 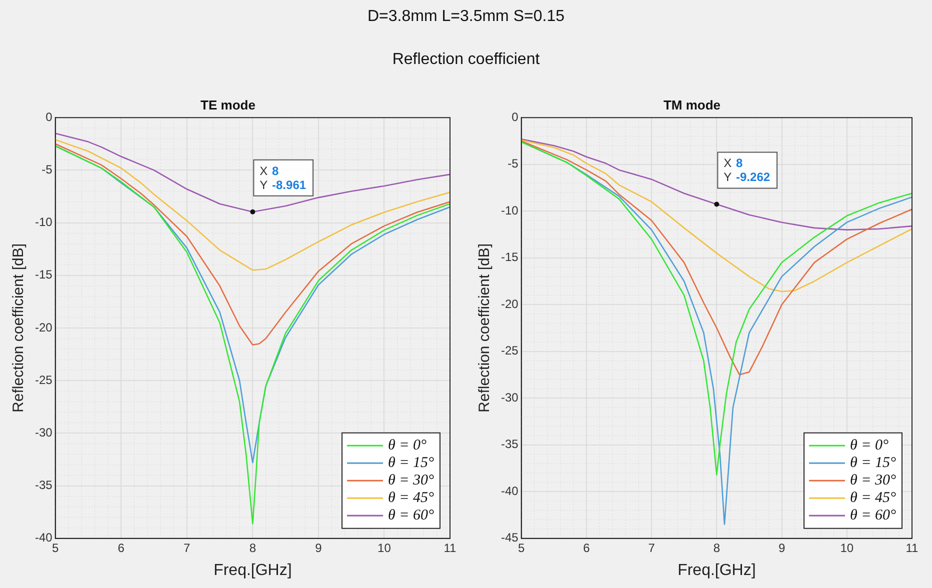 I want to click on chart-title: TM mode, so click(x=692, y=104).